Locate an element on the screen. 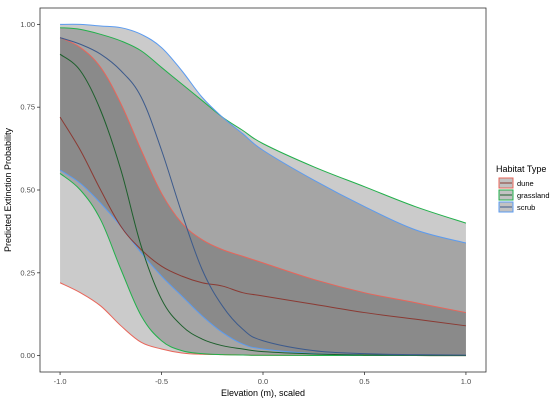 This screenshot has height=400, width=550. legend-label-scrub: scrub is located at coordinates (526, 207).